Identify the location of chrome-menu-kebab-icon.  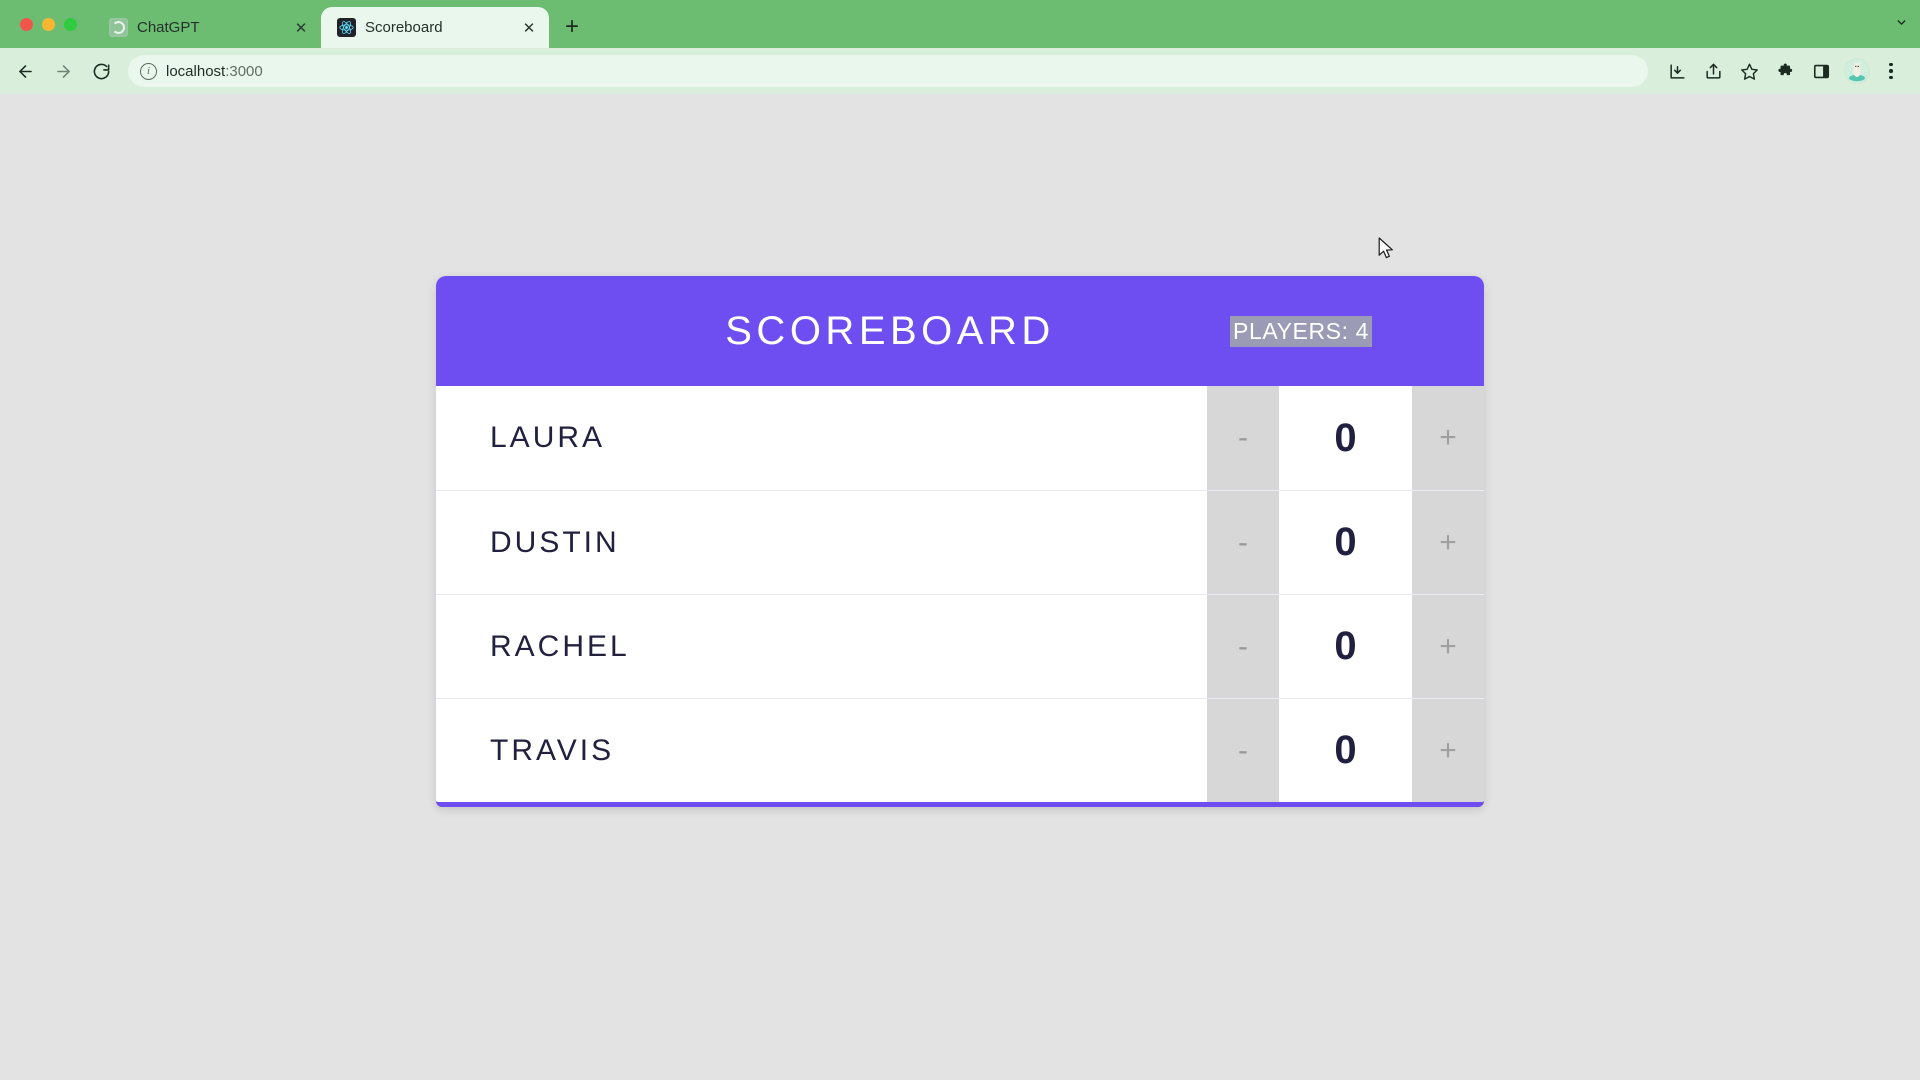
(1891, 71).